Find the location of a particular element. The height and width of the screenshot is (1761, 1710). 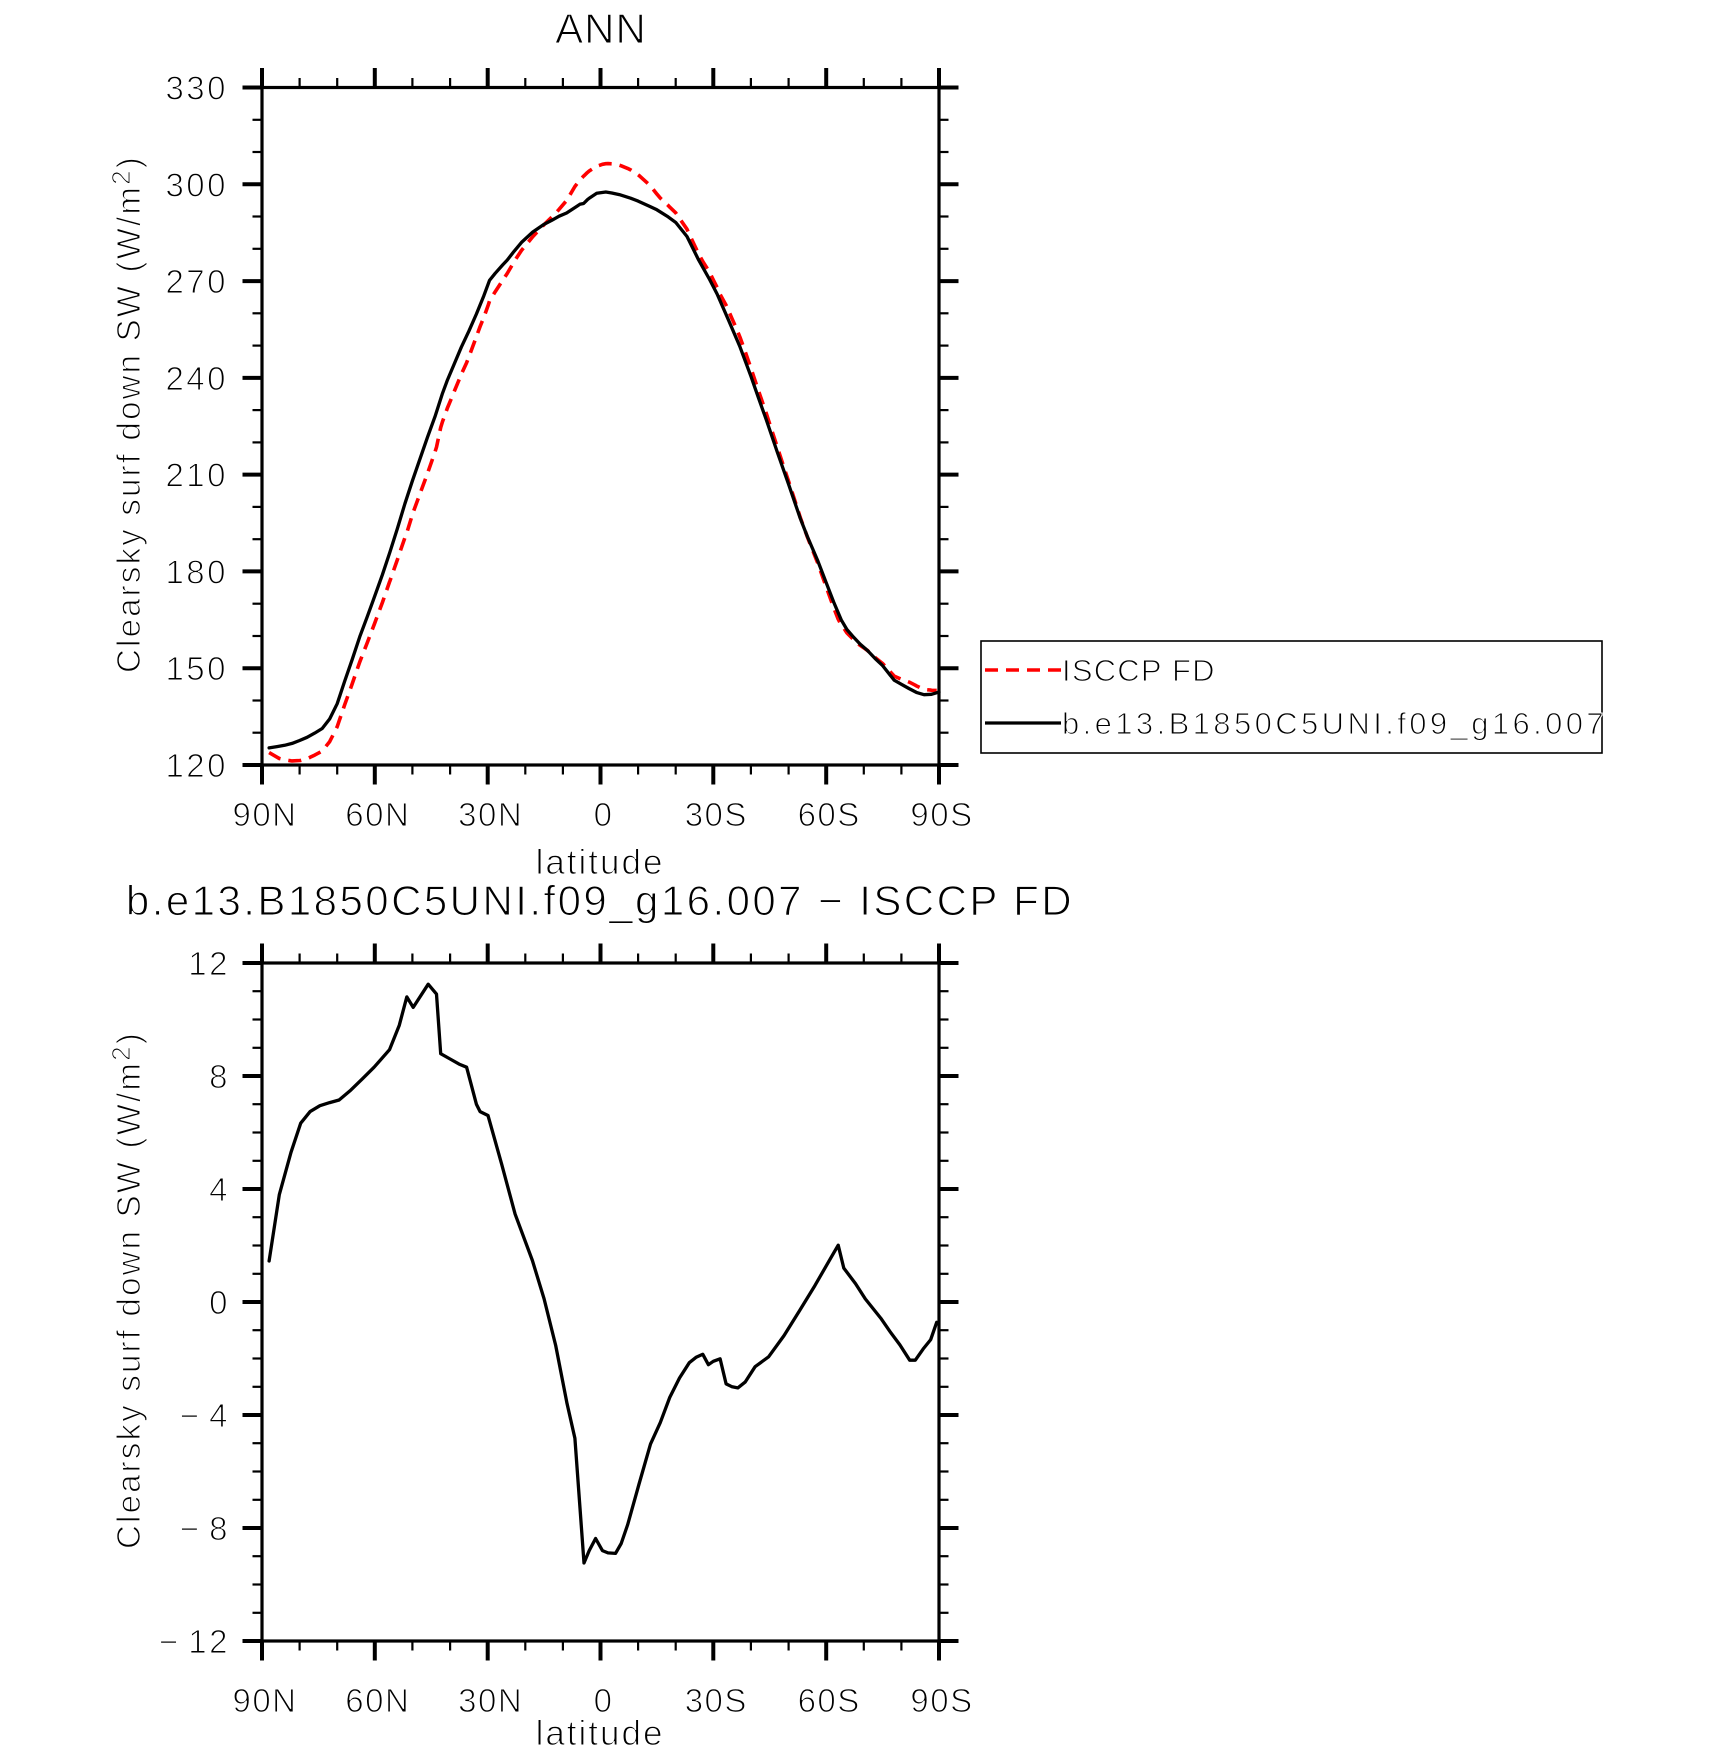

svg-text:b.e13.B1850C5UNI.f09_g16.007: b.e13.B1850C5UNI.f09_g16.007 − ISCCP FD is located at coordinates (600, 900).